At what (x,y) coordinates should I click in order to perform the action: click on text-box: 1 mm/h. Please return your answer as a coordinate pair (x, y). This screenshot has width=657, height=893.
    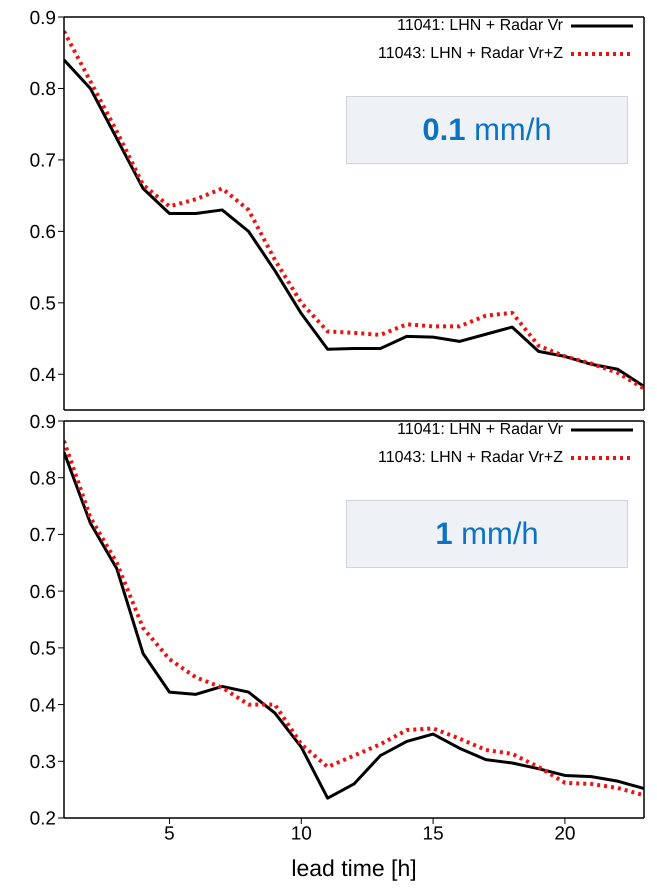
    Looking at the image, I should click on (487, 534).